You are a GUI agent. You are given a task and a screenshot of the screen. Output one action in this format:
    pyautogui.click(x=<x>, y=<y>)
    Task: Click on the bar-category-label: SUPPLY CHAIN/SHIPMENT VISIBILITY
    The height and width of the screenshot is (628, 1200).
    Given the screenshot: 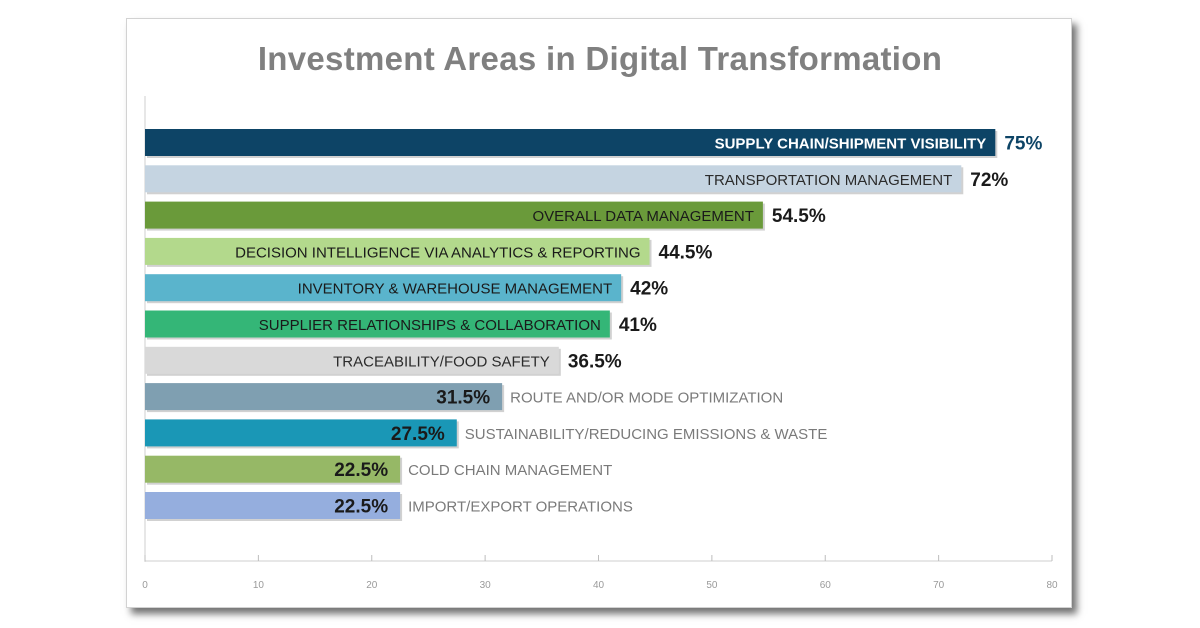 What is the action you would take?
    pyautogui.click(x=851, y=144)
    